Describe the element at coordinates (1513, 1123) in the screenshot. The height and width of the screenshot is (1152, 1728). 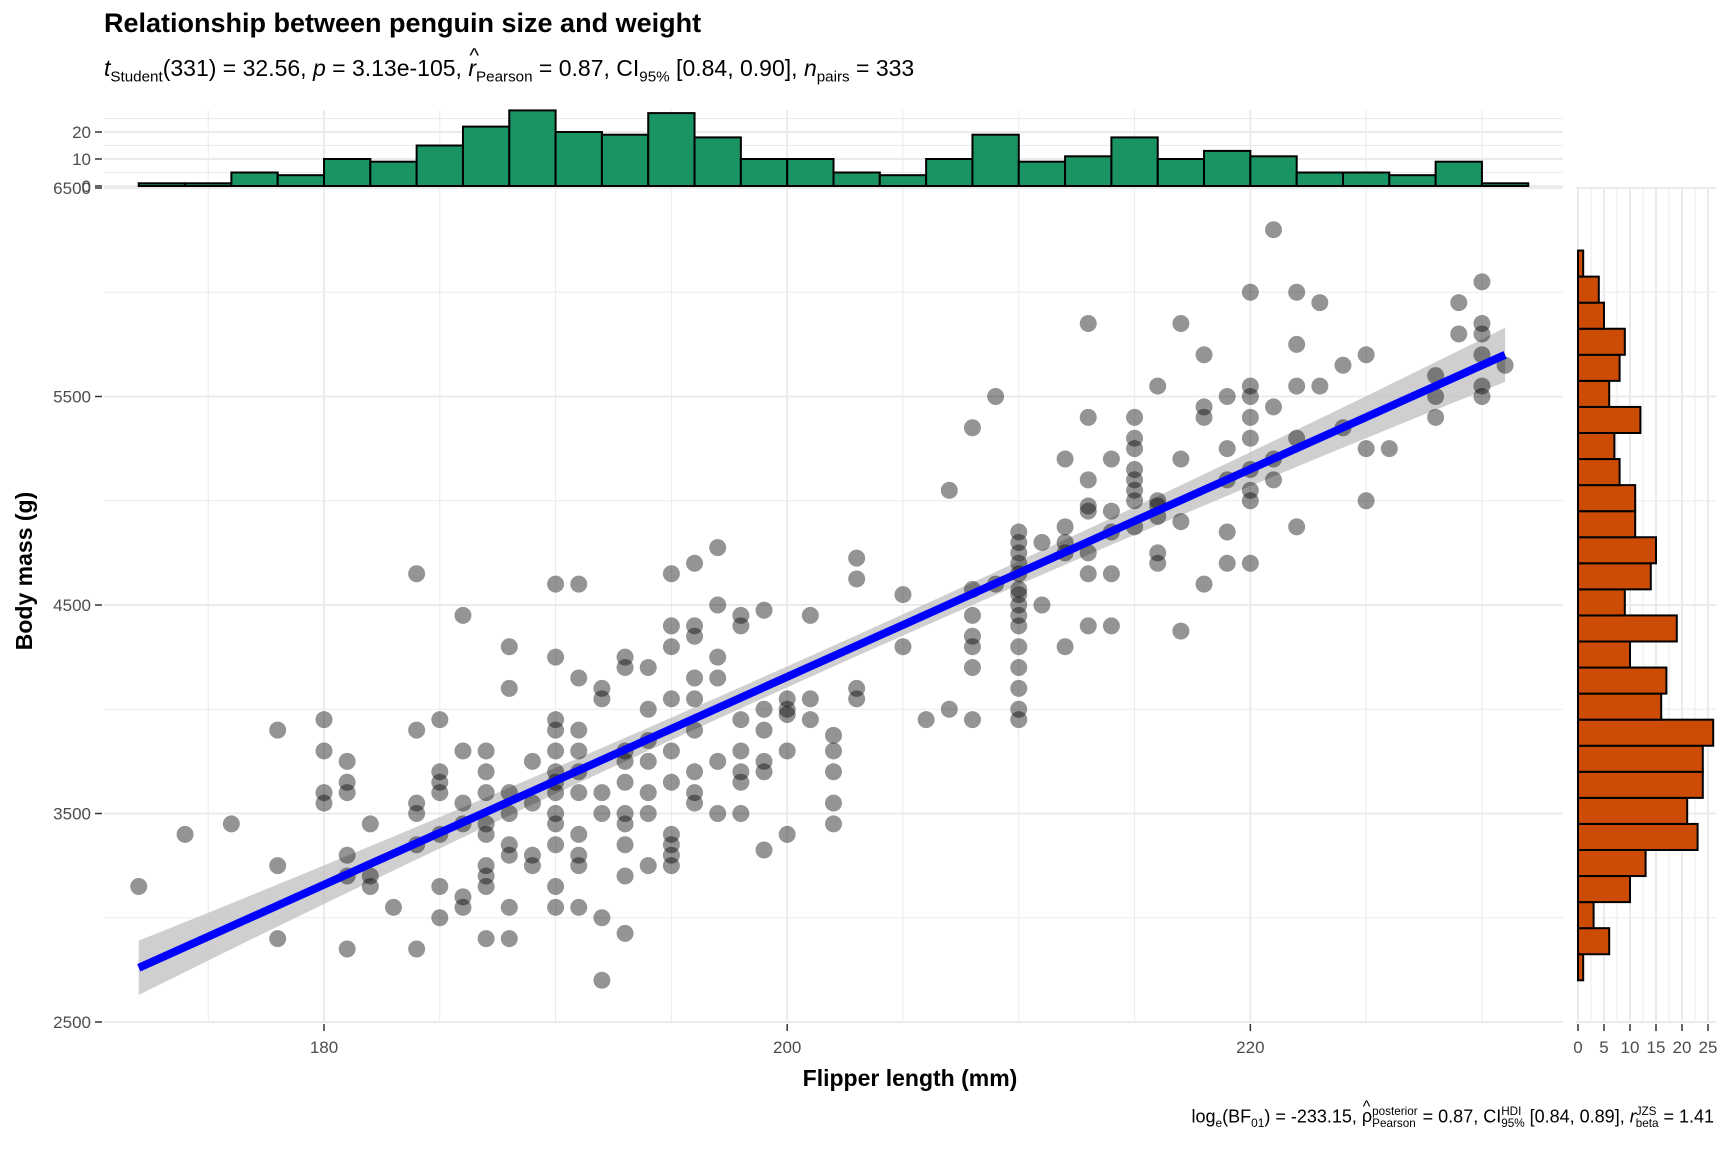
I see `hdi-ci-subscript: 95%` at that location.